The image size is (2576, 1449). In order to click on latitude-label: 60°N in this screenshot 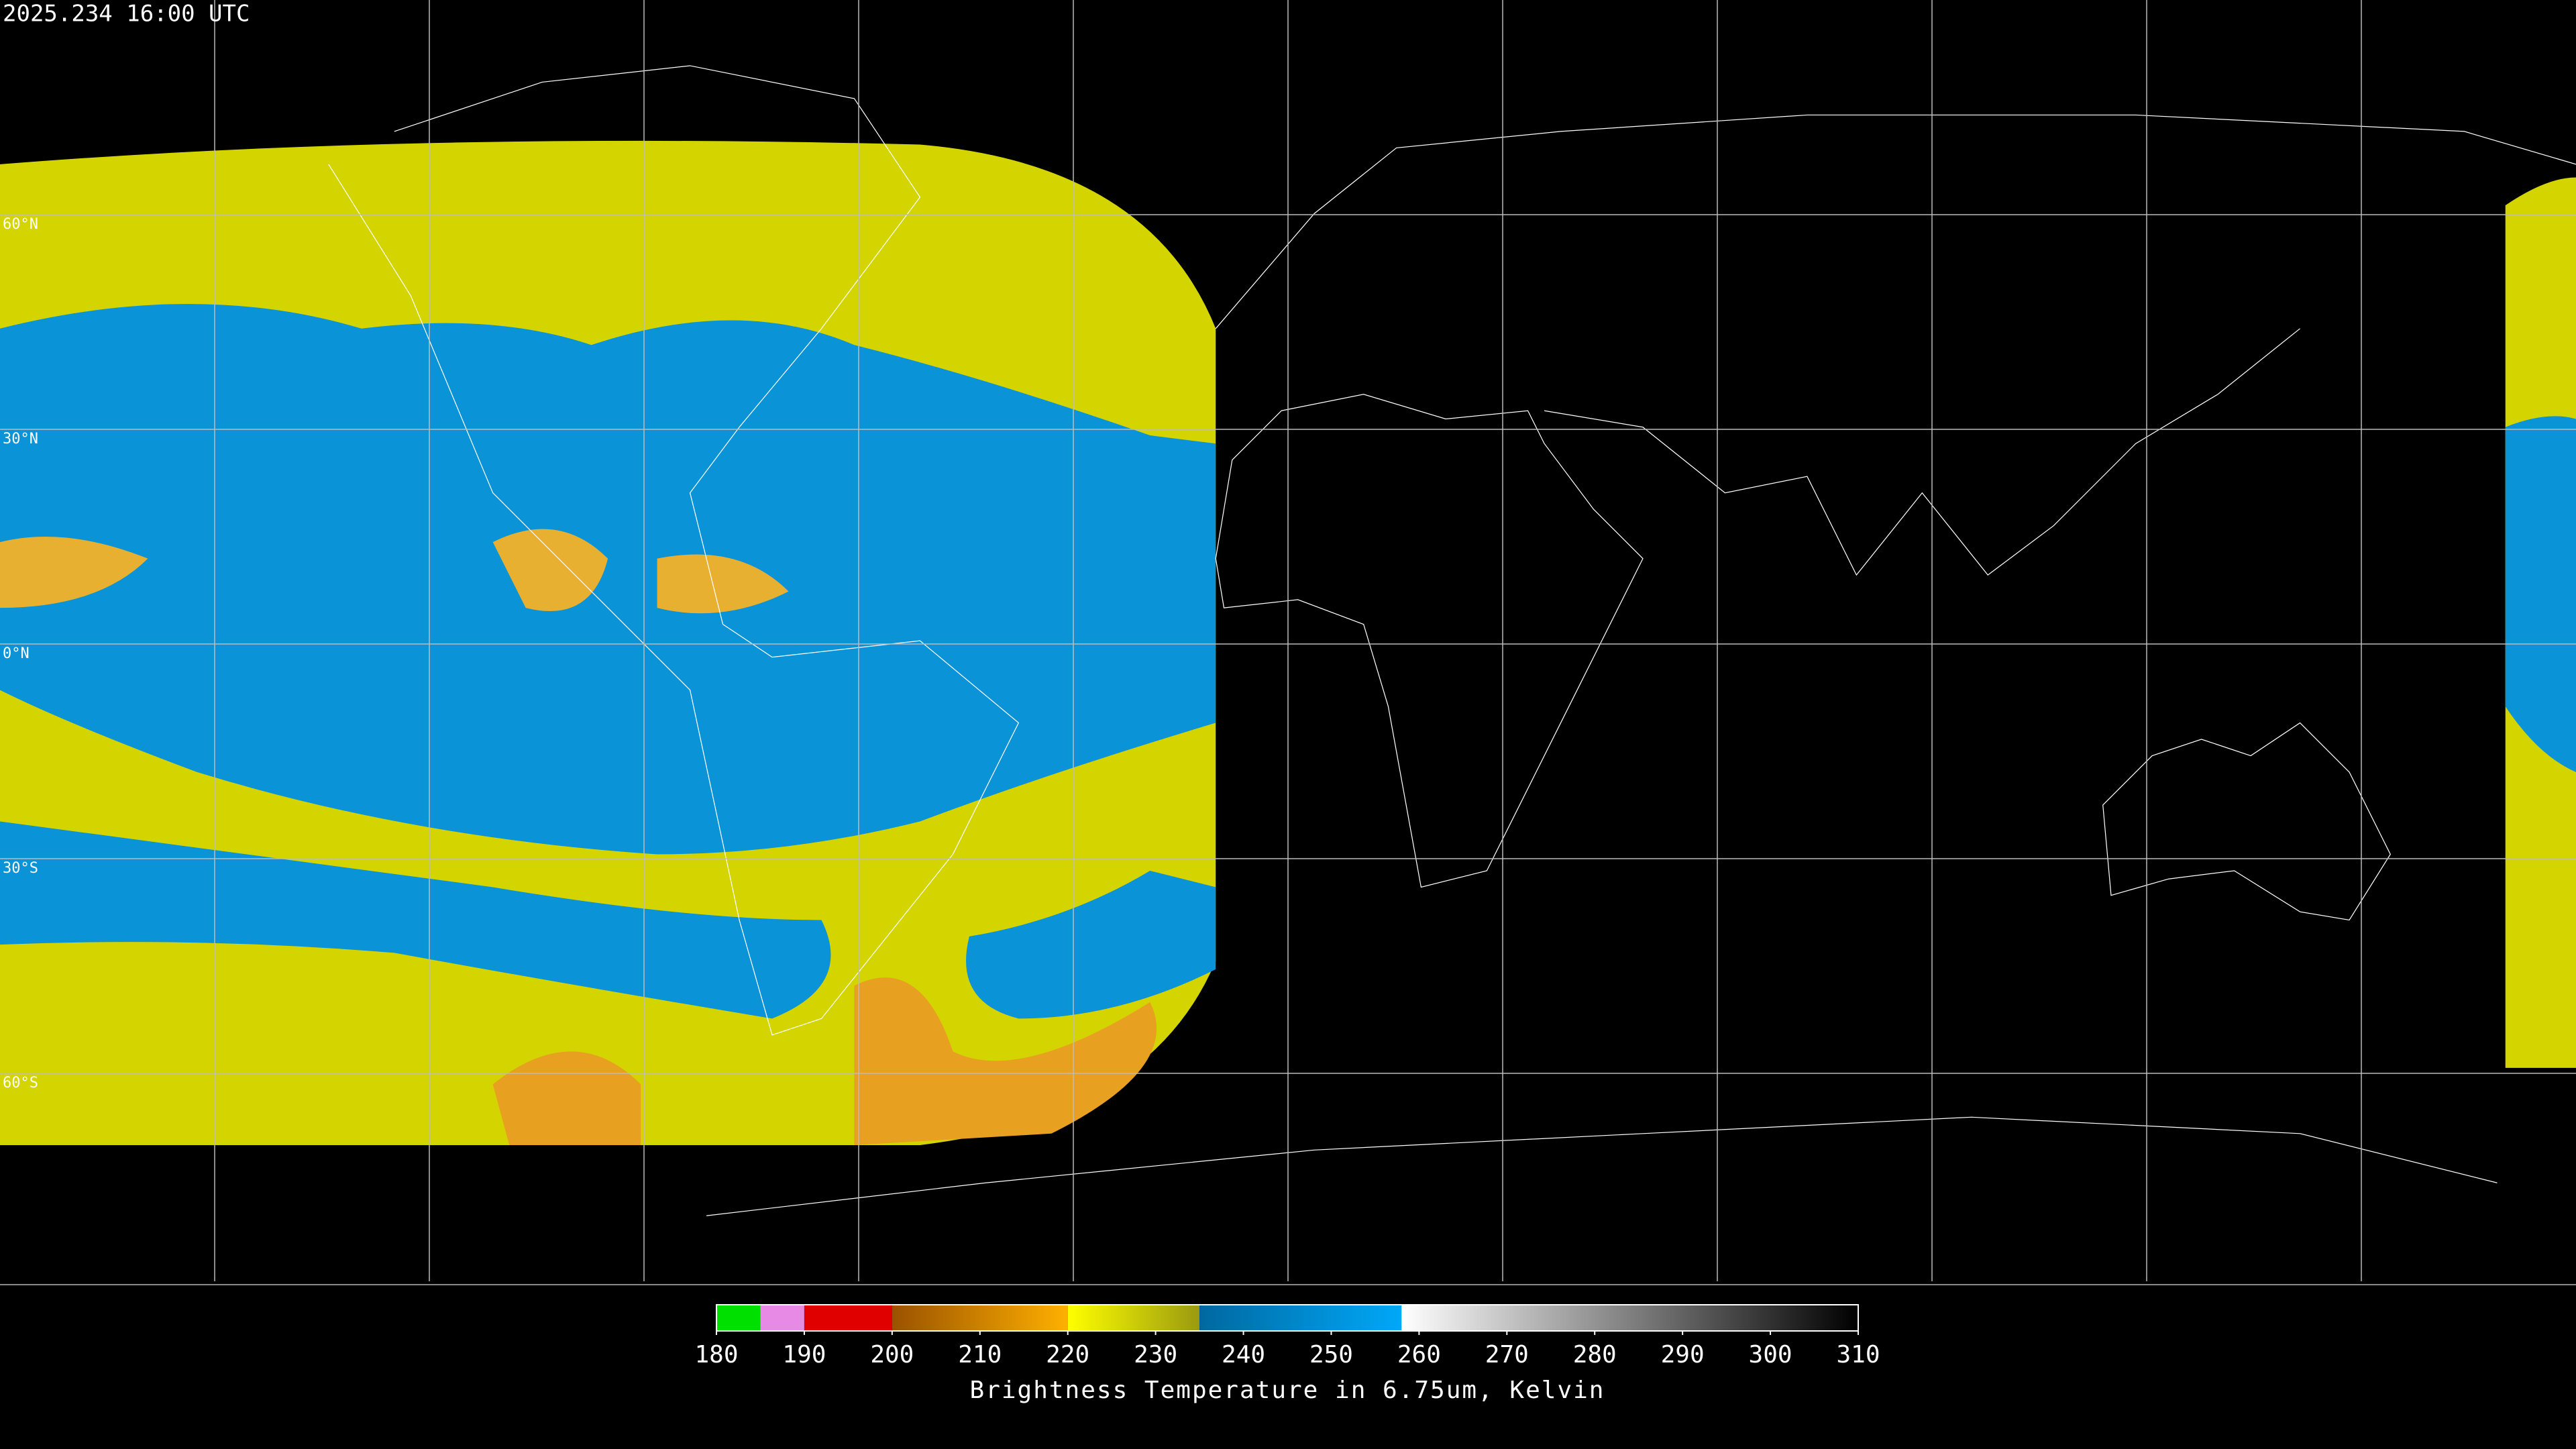, I will do `click(20, 224)`.